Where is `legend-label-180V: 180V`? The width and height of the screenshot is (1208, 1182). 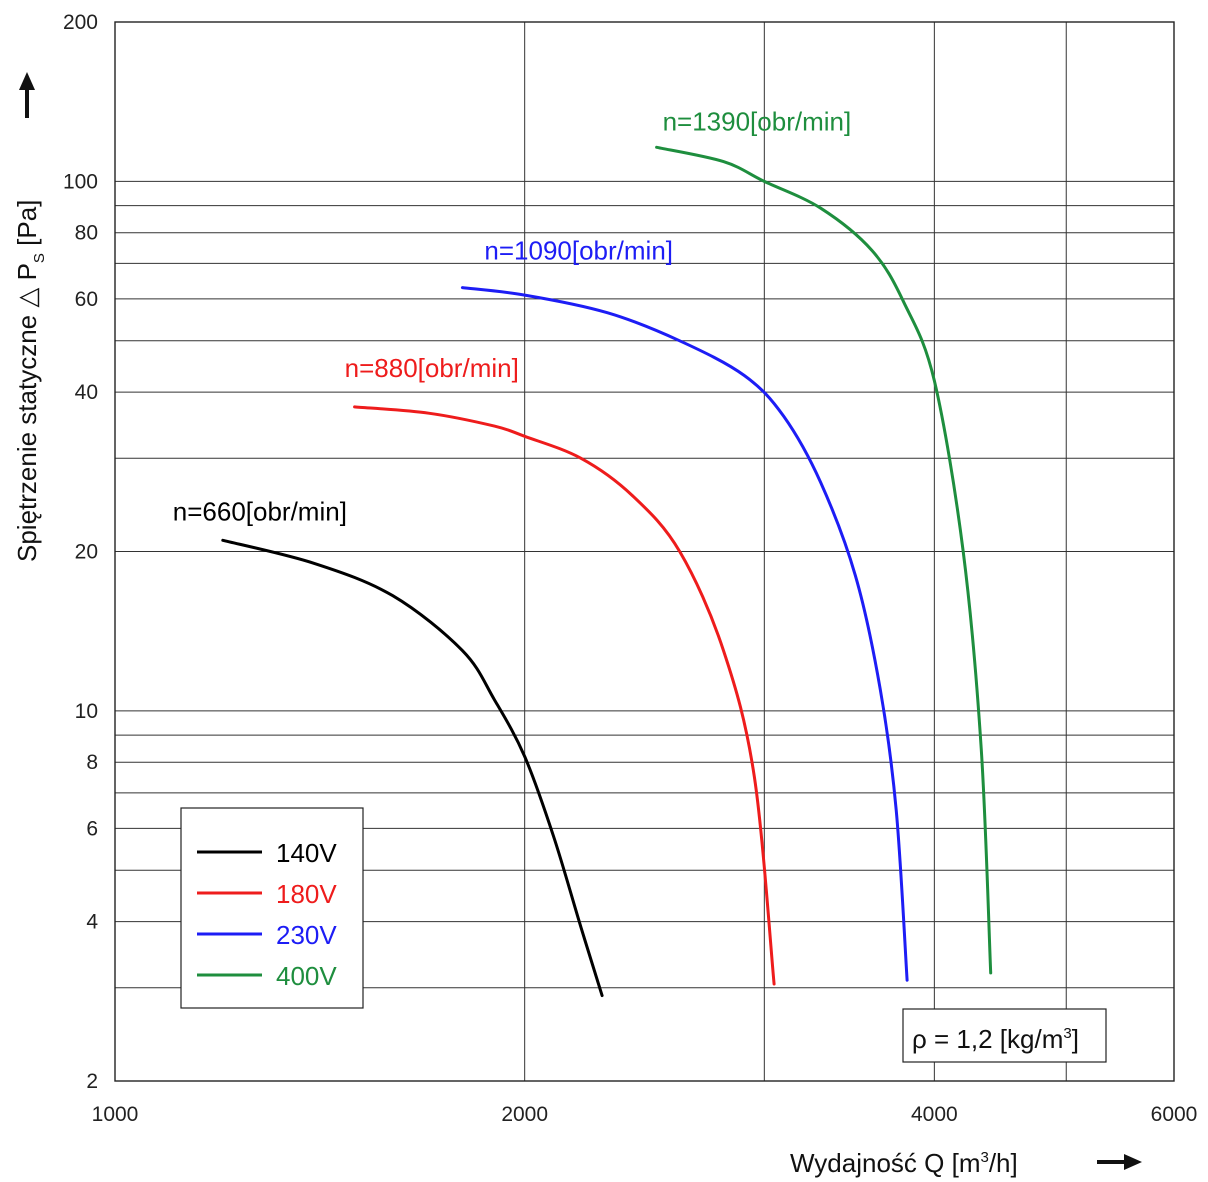
legend-label-180V: 180V is located at coordinates (306, 894).